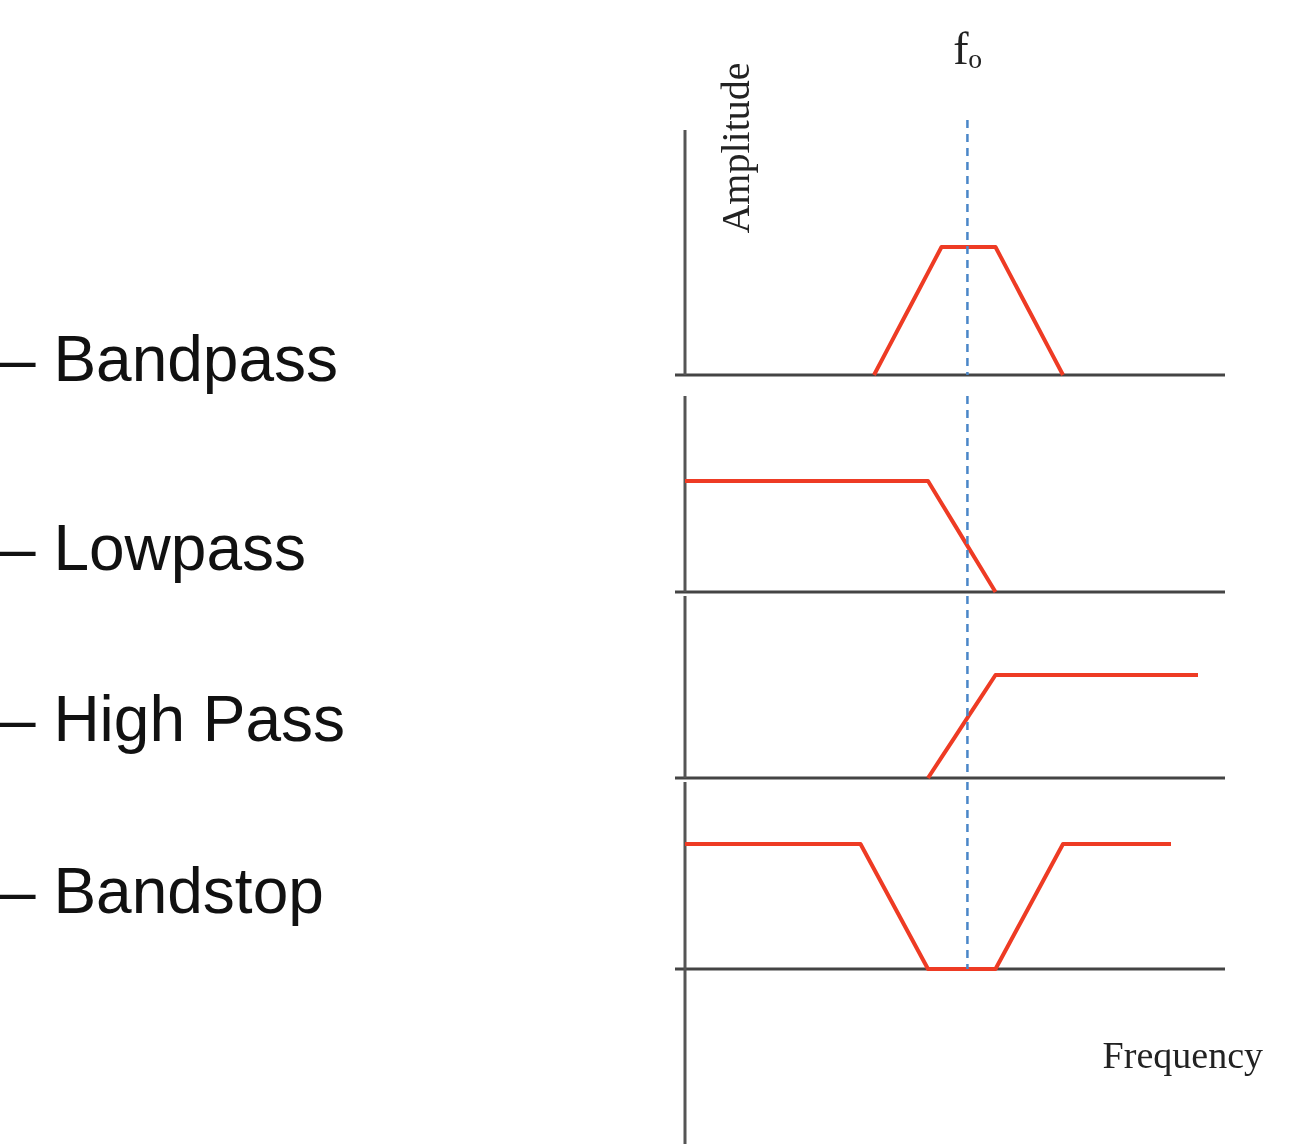 The height and width of the screenshot is (1144, 1302). What do you see at coordinates (173, 719) in the screenshot?
I see `chart-title: – High Pass` at bounding box center [173, 719].